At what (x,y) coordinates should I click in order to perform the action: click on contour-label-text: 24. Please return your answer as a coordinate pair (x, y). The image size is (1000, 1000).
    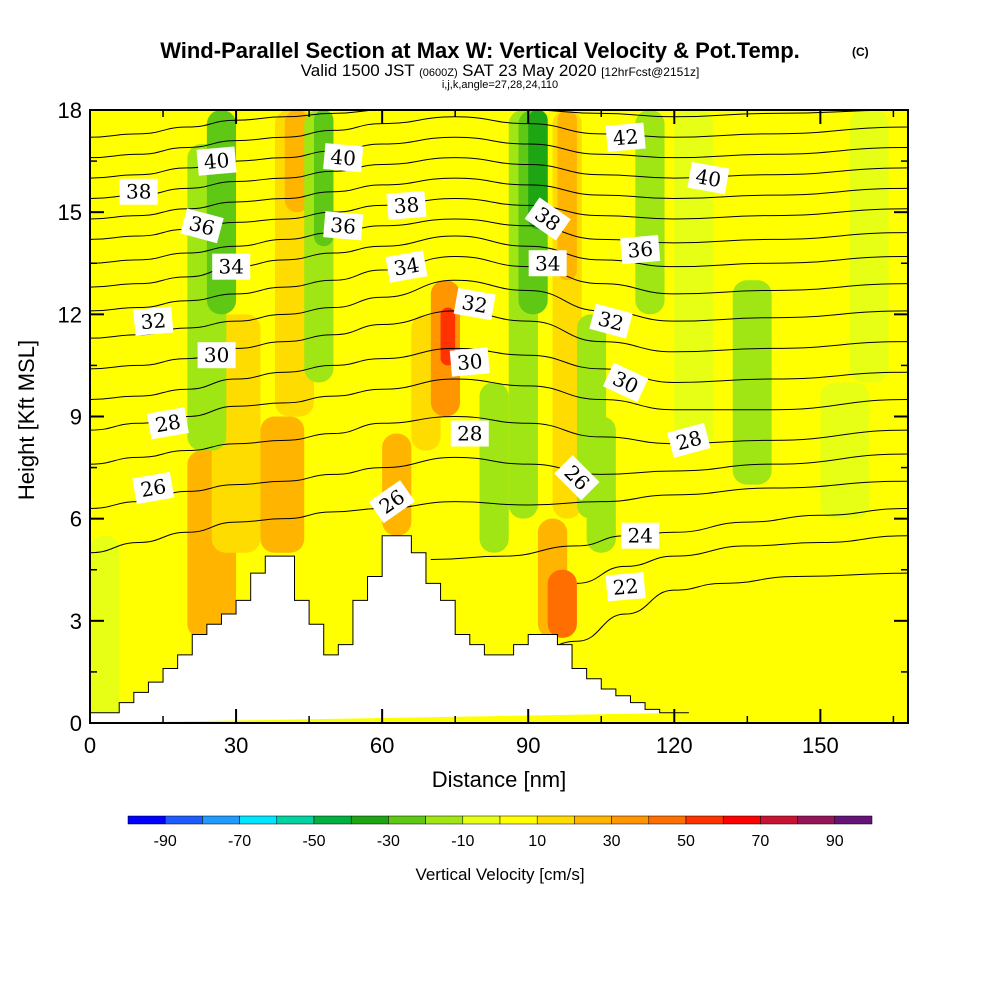
    Looking at the image, I should click on (639, 536).